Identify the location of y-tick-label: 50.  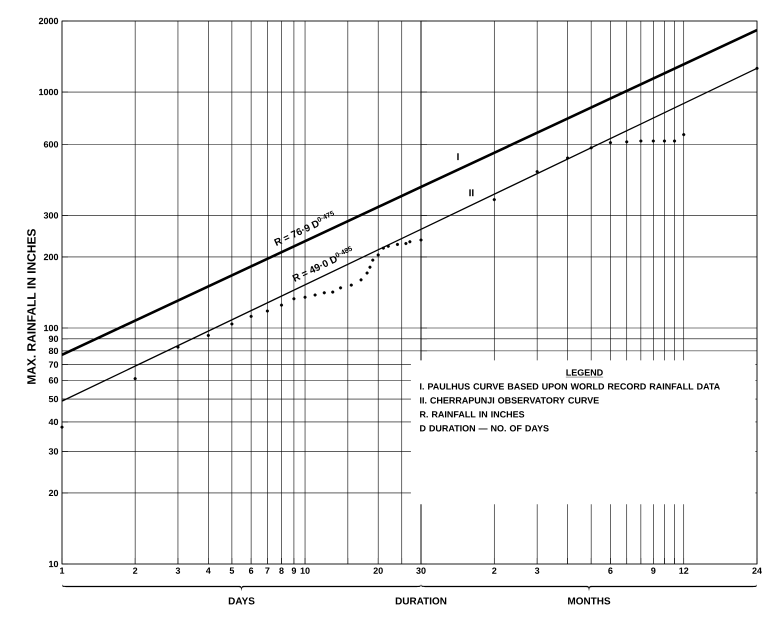
(53, 399).